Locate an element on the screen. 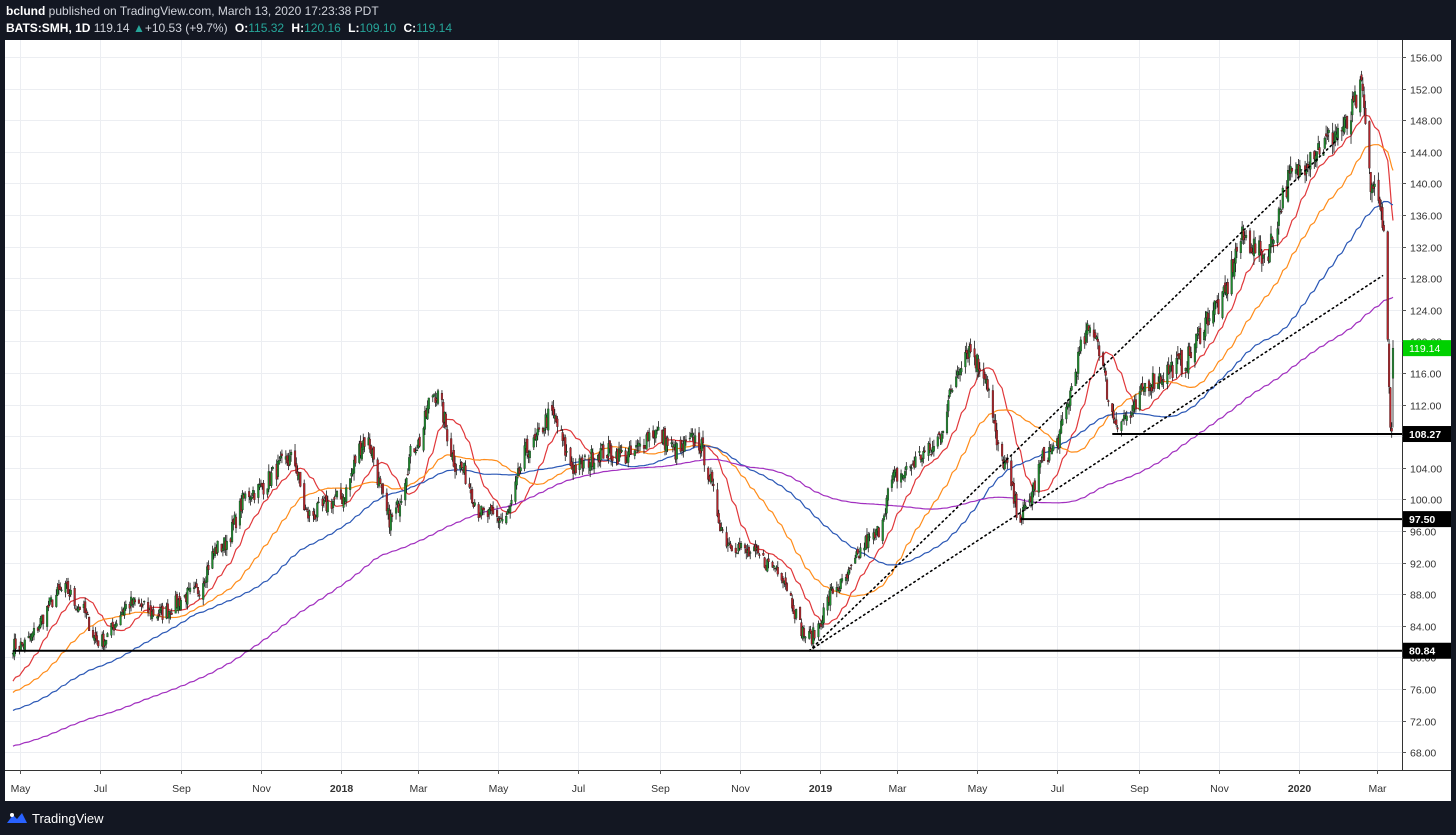 The width and height of the screenshot is (1456, 835). y-tick-label: 96.00 is located at coordinates (1423, 533).